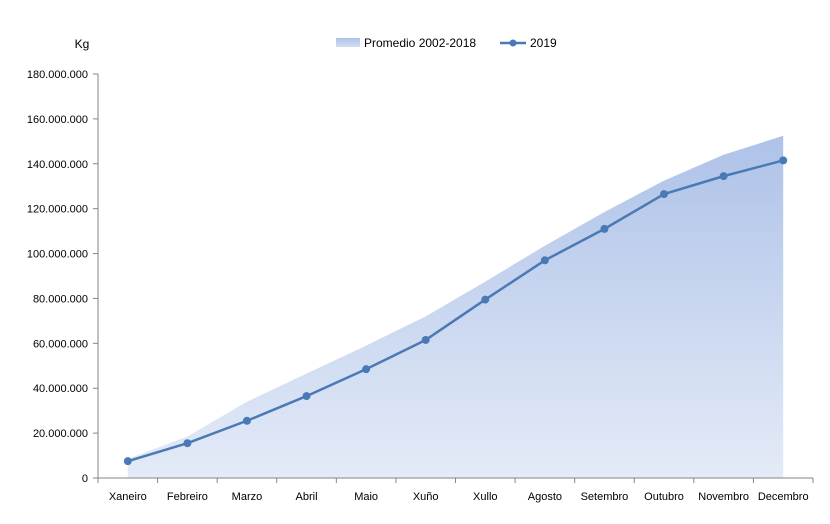  I want to click on y-tick-label: 140.000.000, so click(57, 165).